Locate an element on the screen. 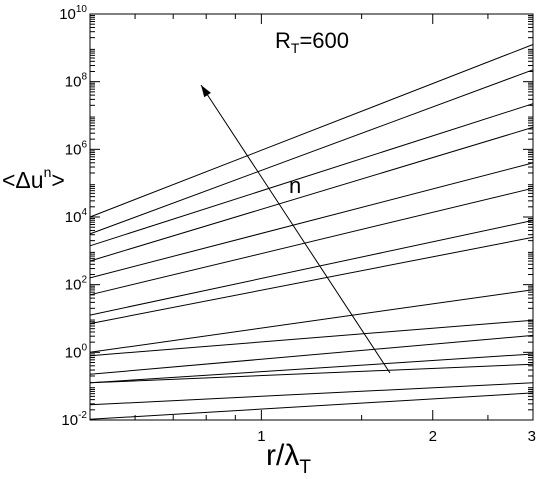  y-tick-label-0: 10⁻² is located at coordinates (74, 419).